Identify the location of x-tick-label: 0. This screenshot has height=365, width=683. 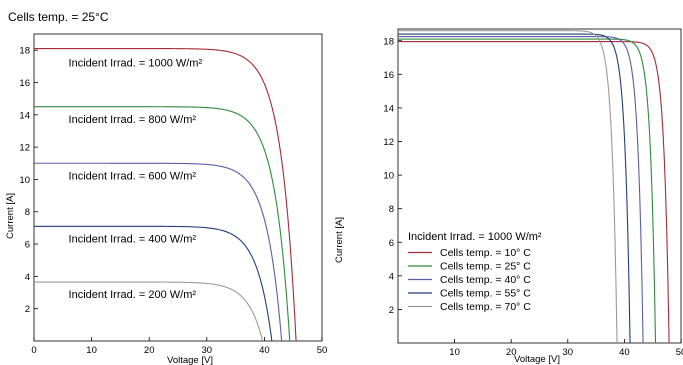
(33, 350).